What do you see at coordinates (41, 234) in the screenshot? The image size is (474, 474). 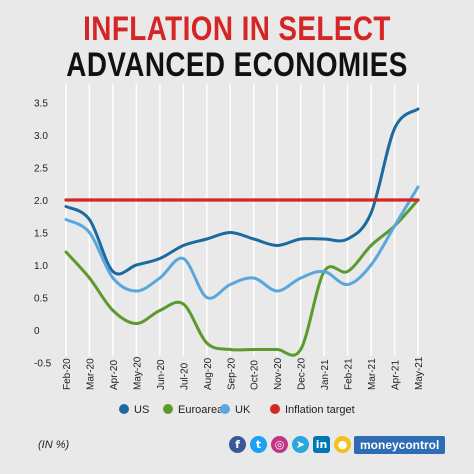 I see `y-tick-label: 1.5` at bounding box center [41, 234].